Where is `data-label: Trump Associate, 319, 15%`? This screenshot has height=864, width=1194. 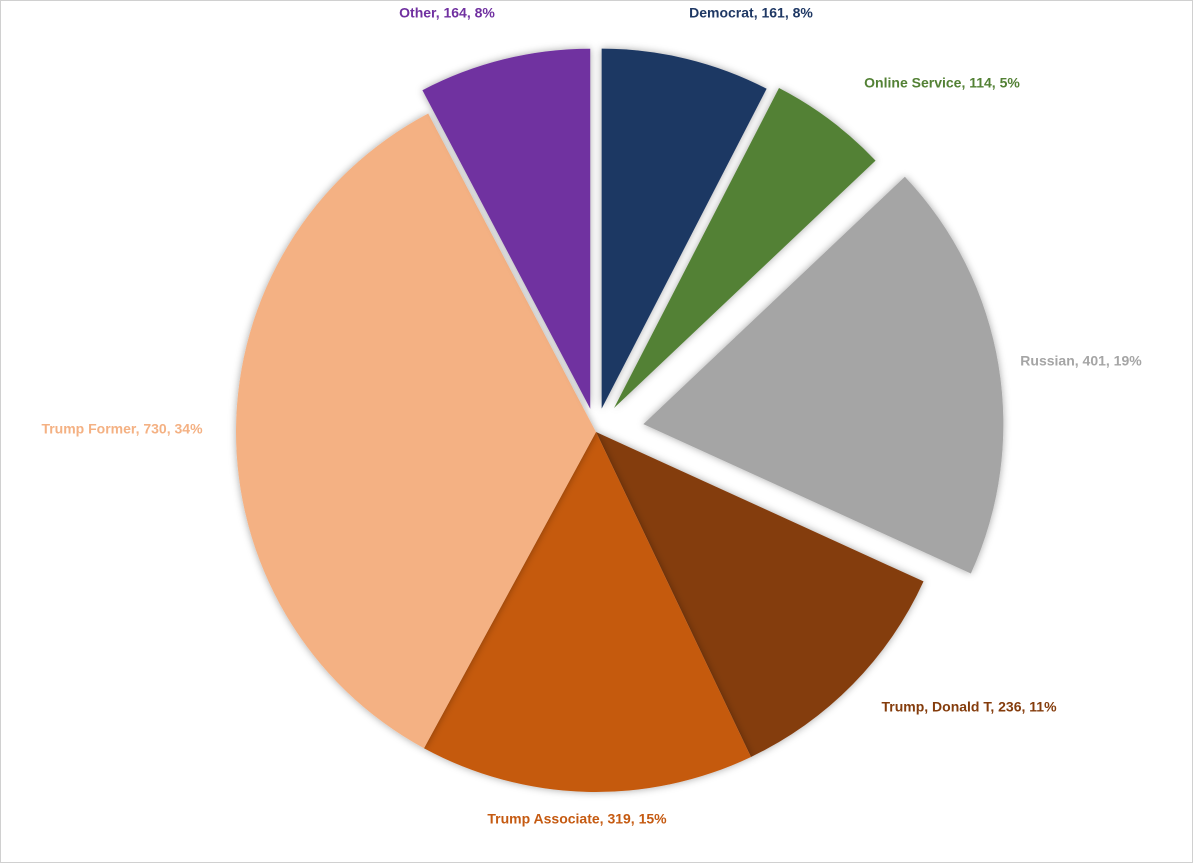 data-label: Trump Associate, 319, 15% is located at coordinates (577, 819).